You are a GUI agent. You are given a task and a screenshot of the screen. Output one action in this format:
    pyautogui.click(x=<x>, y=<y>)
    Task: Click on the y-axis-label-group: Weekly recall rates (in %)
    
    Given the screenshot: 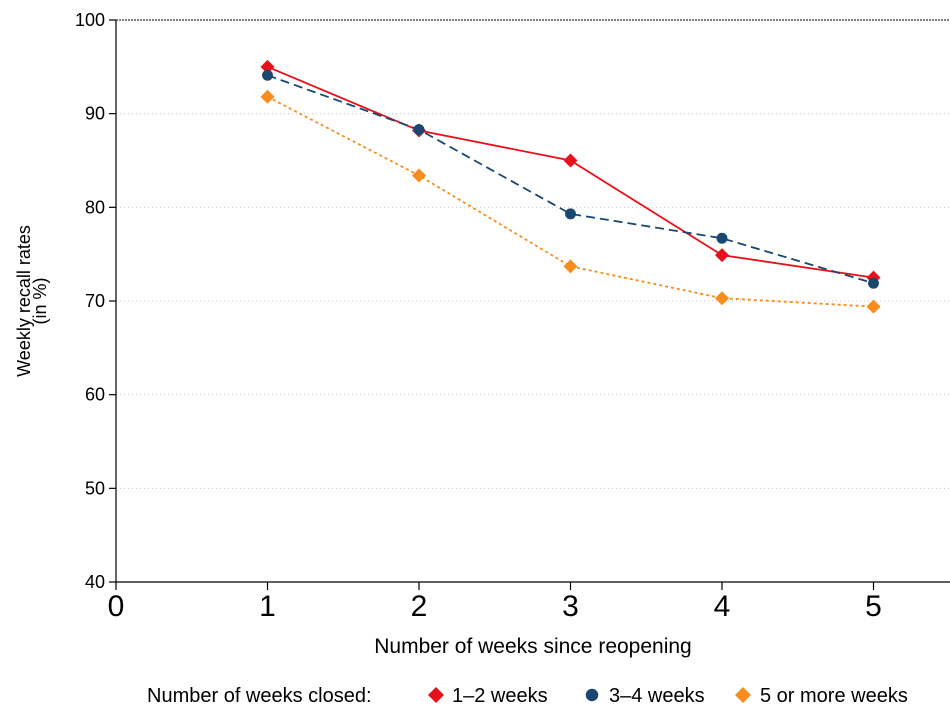 What is the action you would take?
    pyautogui.click(x=32, y=301)
    